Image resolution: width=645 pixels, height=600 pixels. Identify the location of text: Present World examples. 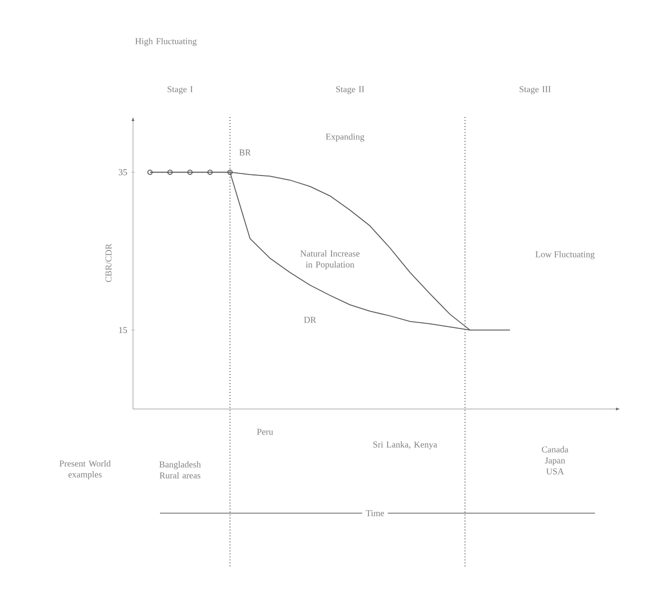
(85, 470).